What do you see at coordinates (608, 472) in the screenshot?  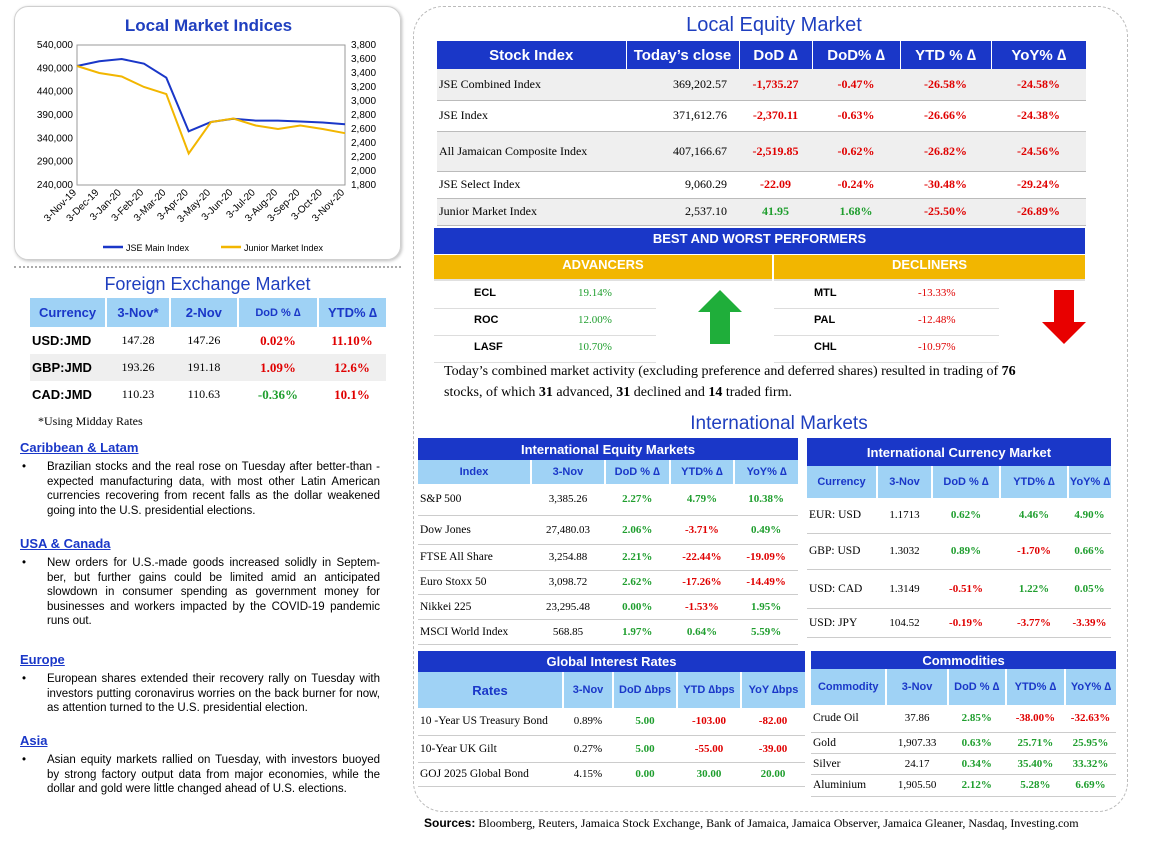 I see `intl-equity-header-row: Index 3-Nov DoD % ∆ YTD% ∆ YoY% ∆` at bounding box center [608, 472].